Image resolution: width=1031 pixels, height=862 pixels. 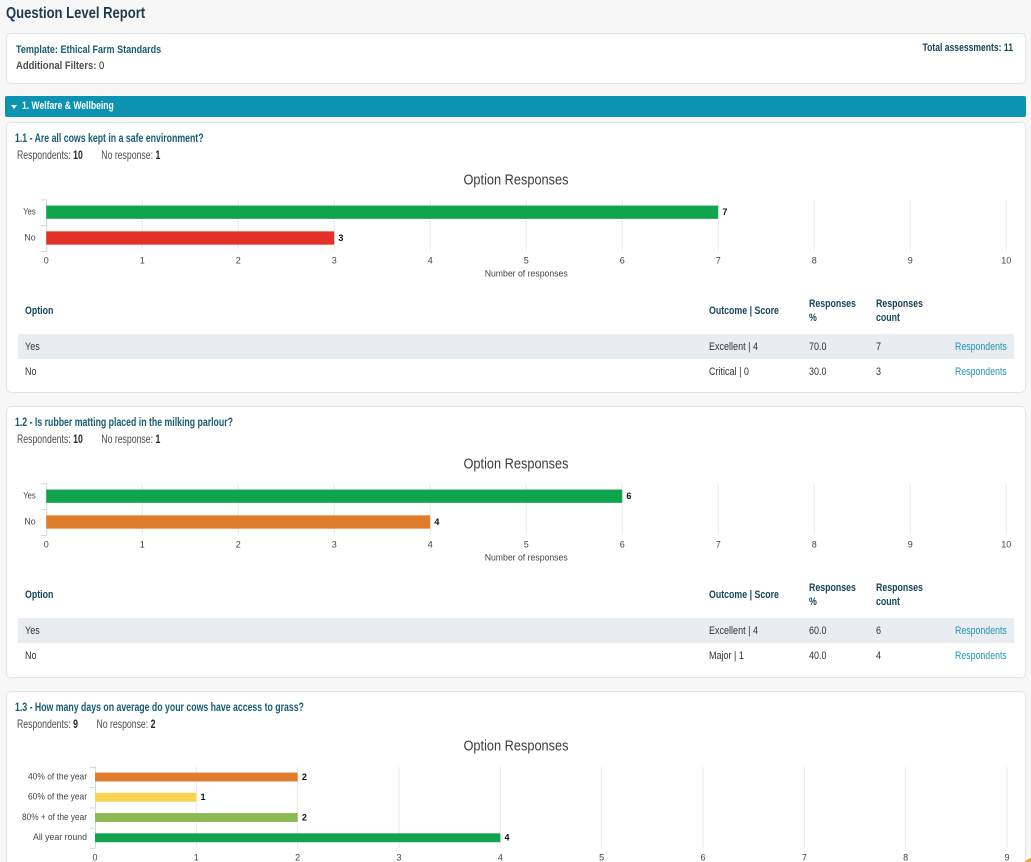 What do you see at coordinates (57, 776) in the screenshot?
I see `svg-text: 40% of the year` at bounding box center [57, 776].